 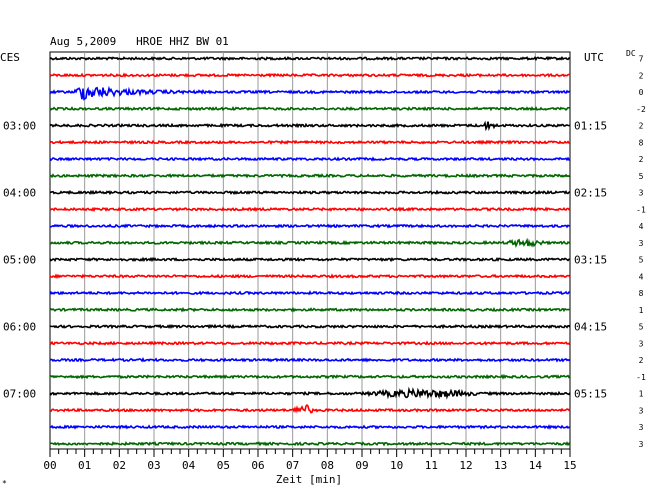 What do you see at coordinates (590, 394) in the screenshot?
I see `right-hour-label: 05:15` at bounding box center [590, 394].